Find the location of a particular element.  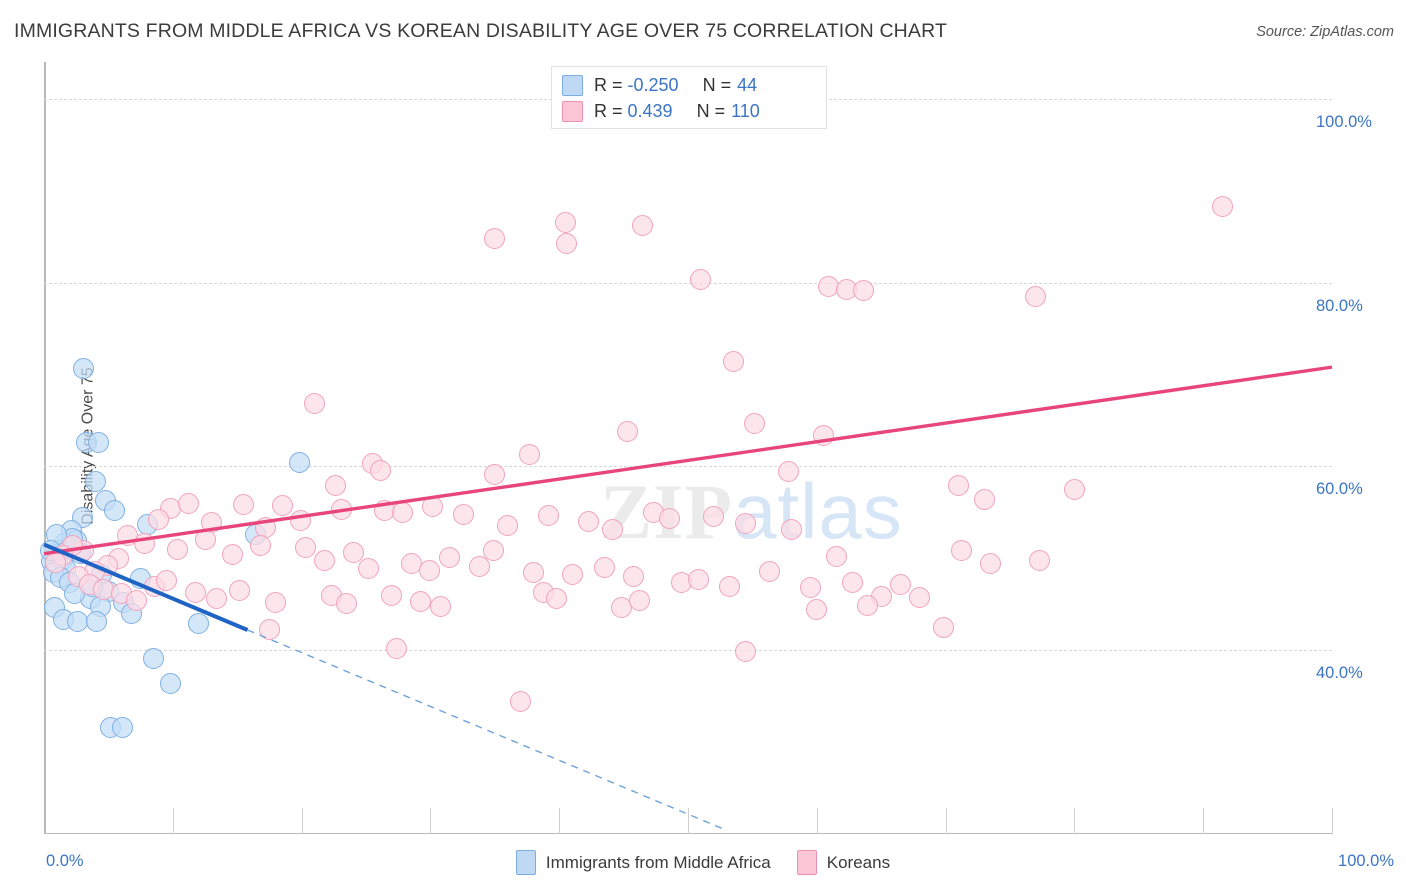

correlation-stats-box: R = -0.250 N = 44 R = 0.439 N = 110 is located at coordinates (689, 97).